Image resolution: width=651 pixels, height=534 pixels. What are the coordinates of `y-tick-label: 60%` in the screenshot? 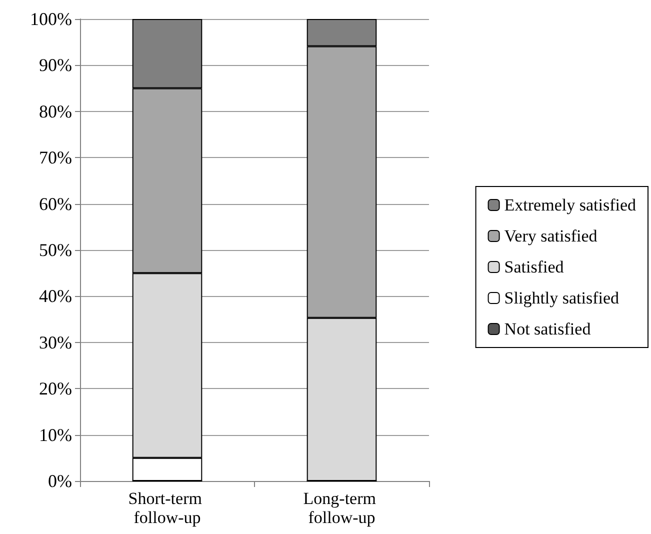 It's located at (55, 204).